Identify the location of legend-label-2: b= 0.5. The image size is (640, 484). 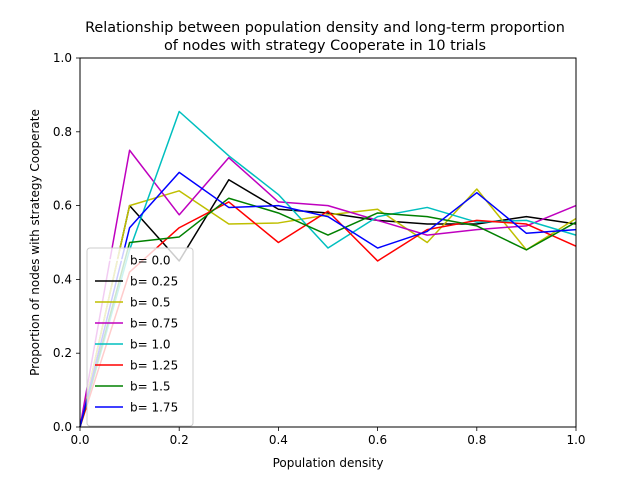
(150, 303).